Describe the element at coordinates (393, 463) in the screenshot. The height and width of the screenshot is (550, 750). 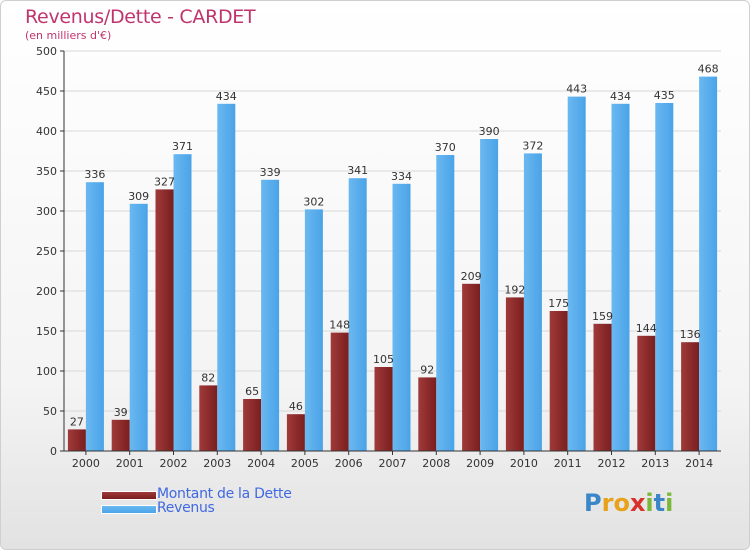
I see `x-tick-label: 2007` at that location.